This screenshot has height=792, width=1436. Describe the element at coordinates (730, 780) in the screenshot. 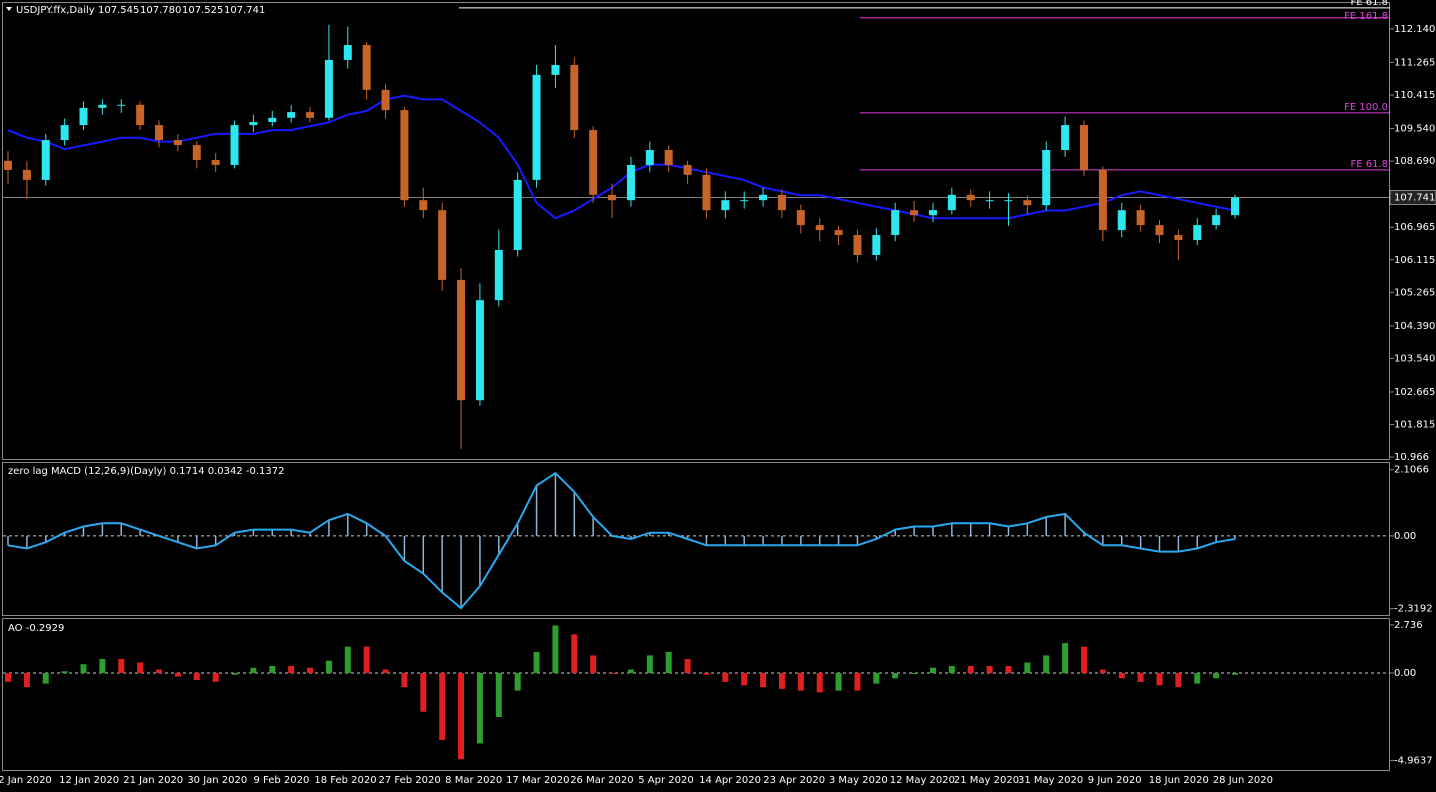

I see `x-tick-label: 14 Apr 2020` at that location.